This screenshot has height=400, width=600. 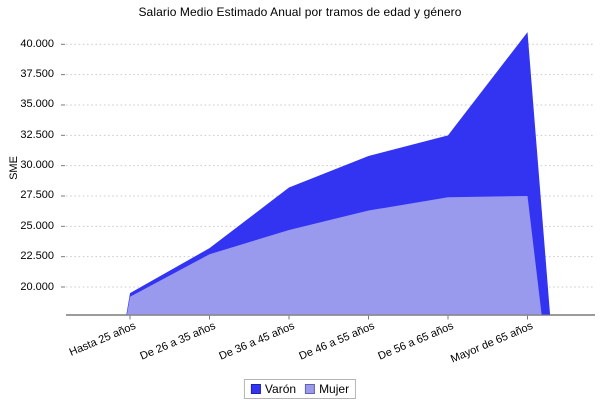 What do you see at coordinates (37, 104) in the screenshot?
I see `y-tick-label-35000: 35.000` at bounding box center [37, 104].